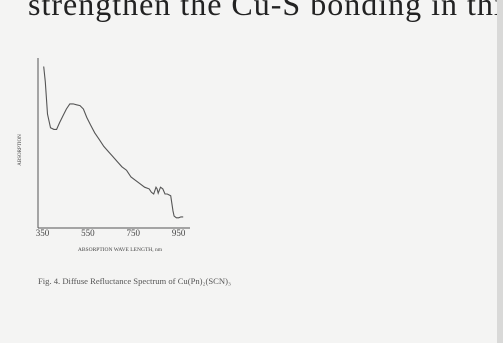  What do you see at coordinates (88, 233) in the screenshot?
I see `x-tick-label: 550` at bounding box center [88, 233].